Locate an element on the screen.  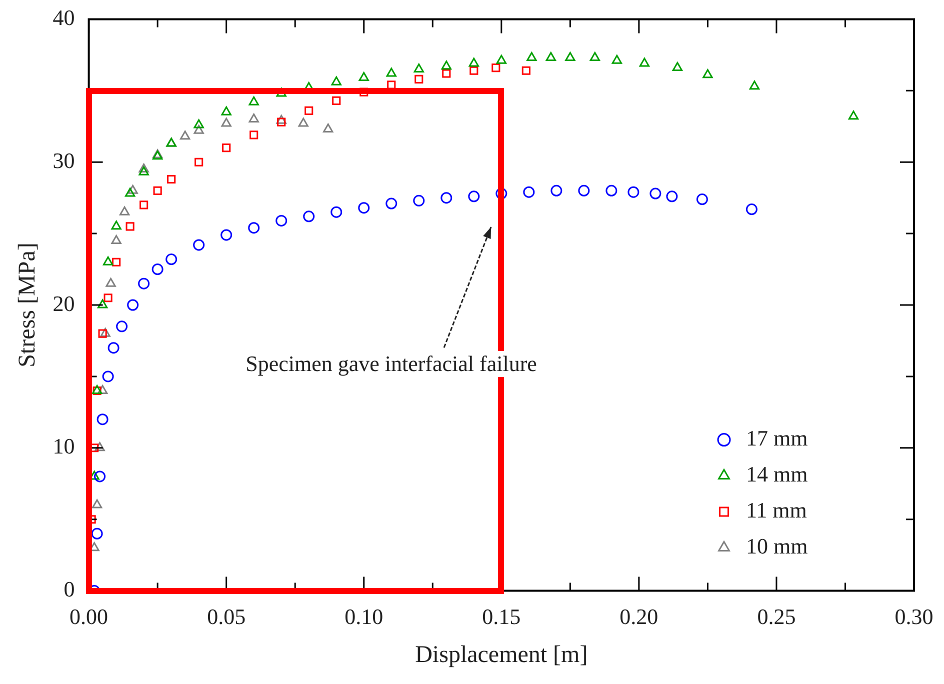
x-tick-label: 0.30 is located at coordinates (914, 616).